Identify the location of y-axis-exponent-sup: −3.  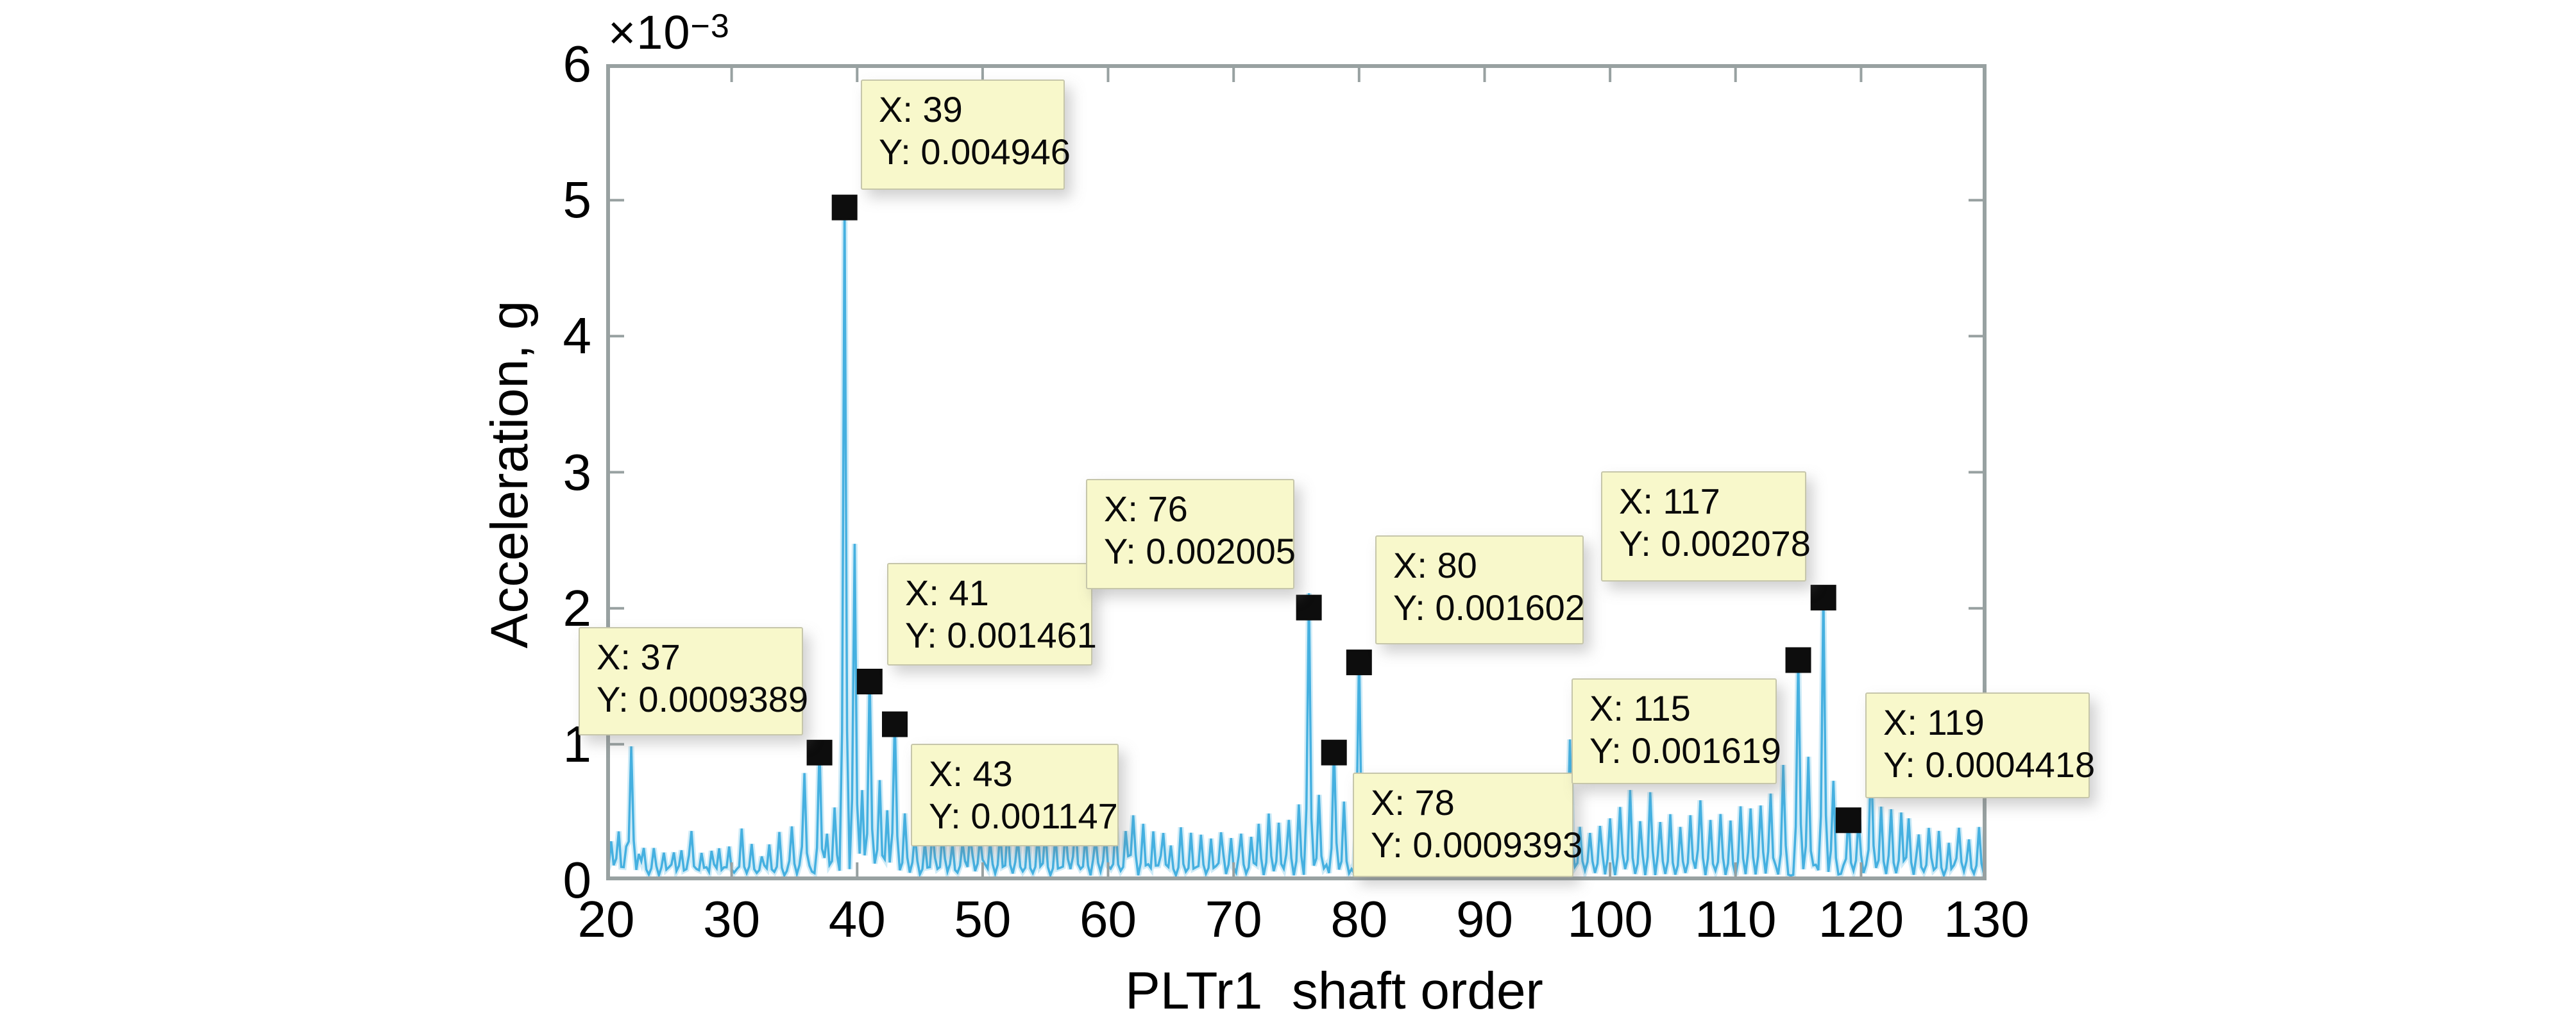
(710, 26).